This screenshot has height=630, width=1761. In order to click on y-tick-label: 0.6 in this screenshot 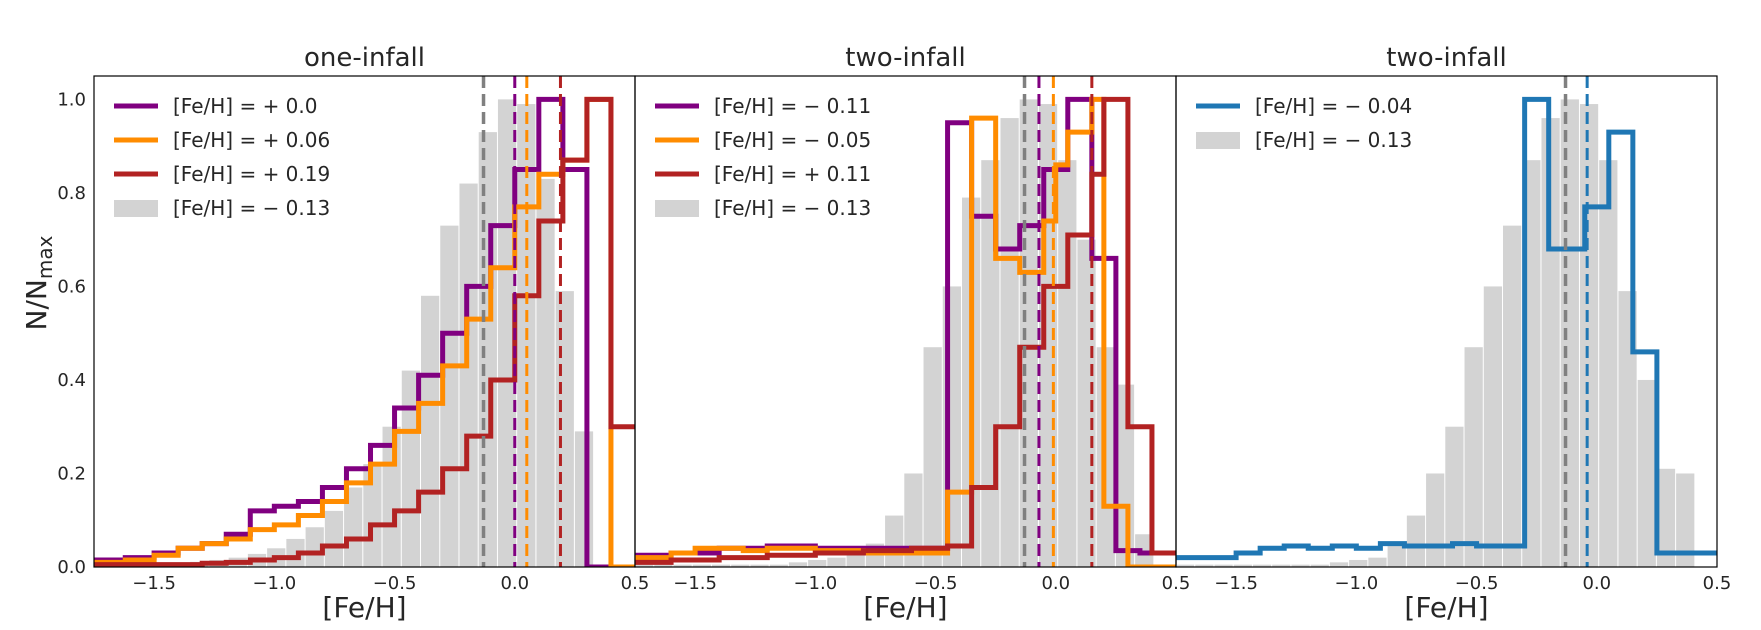, I will do `click(71, 286)`.